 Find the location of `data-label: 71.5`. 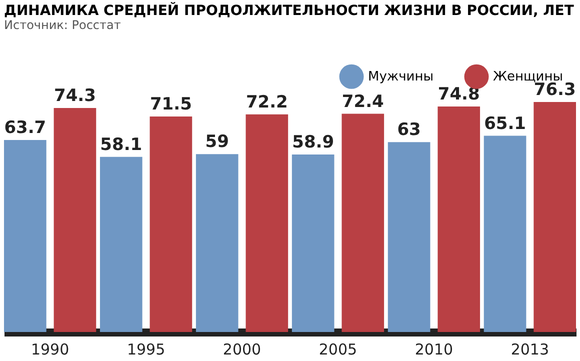

data-label: 71.5 is located at coordinates (171, 104).